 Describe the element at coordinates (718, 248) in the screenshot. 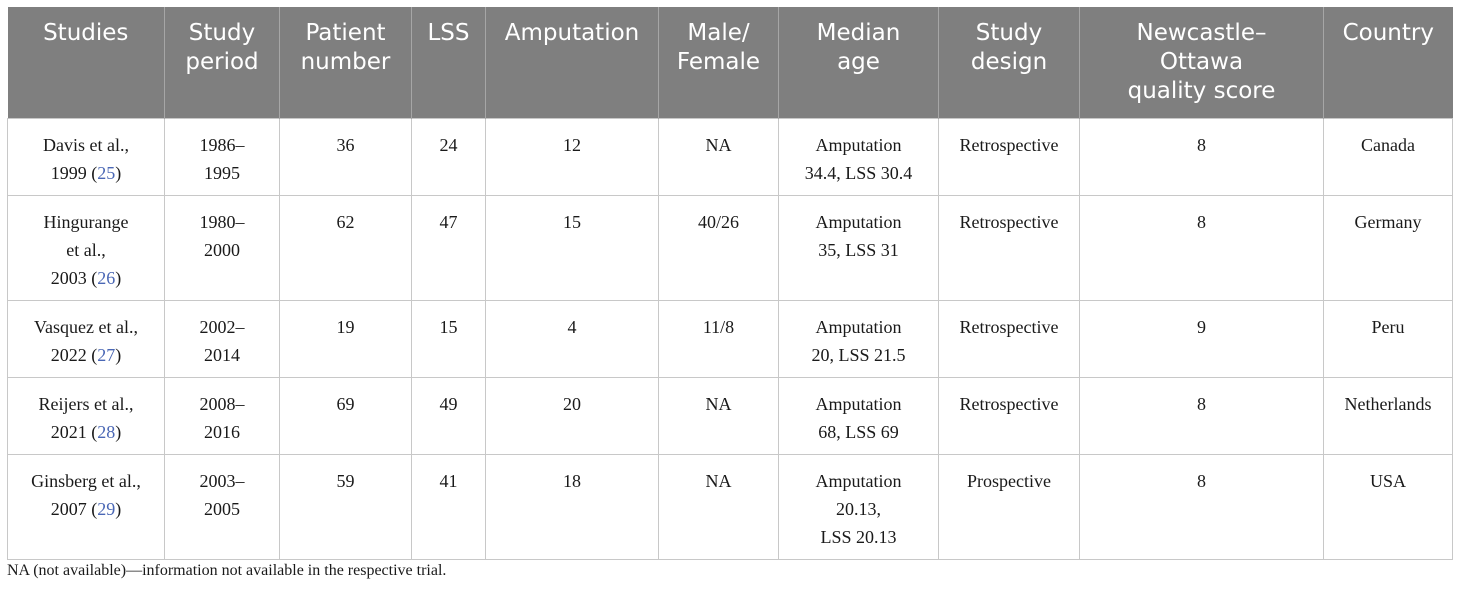

I see `sex-cell: 40/26` at that location.